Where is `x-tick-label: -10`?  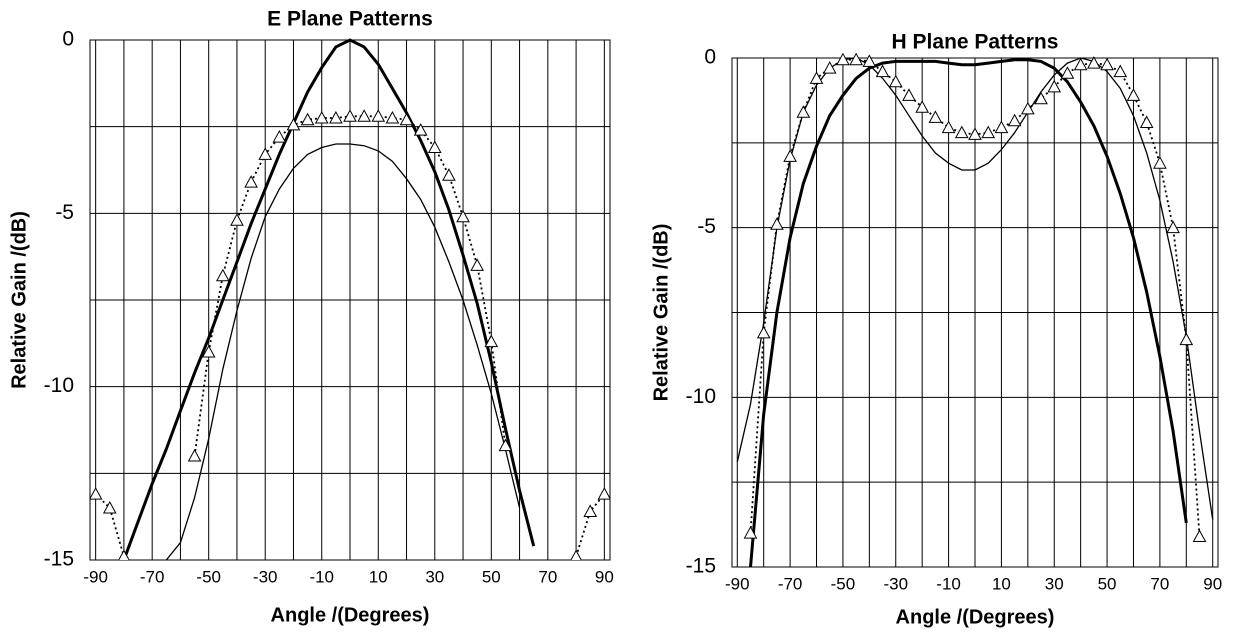
x-tick-label: -10 is located at coordinates (948, 583).